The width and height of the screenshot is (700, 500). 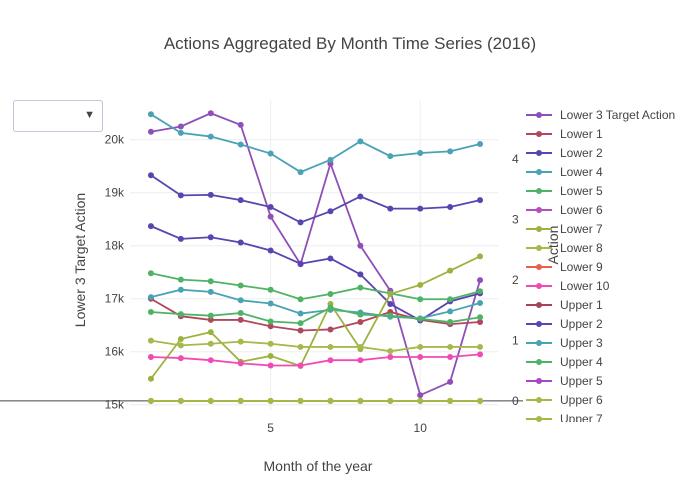 I want to click on y-axis: 15k 16k 17k 18k 19k 20k, so click(x=115, y=272).